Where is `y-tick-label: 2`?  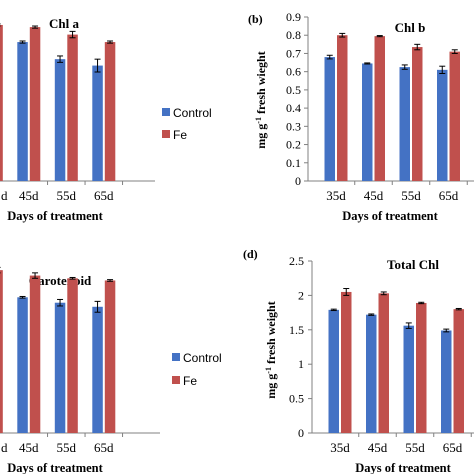 y-tick-label: 2 is located at coordinates (301, 295).